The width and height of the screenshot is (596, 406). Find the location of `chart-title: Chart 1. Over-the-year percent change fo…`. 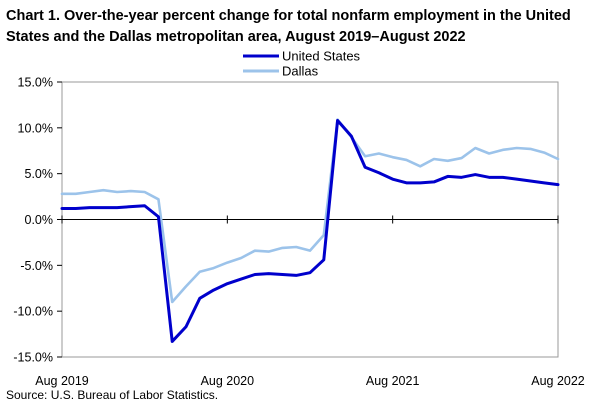

chart-title: Chart 1. Over-the-year percent change fo… is located at coordinates (288, 26).